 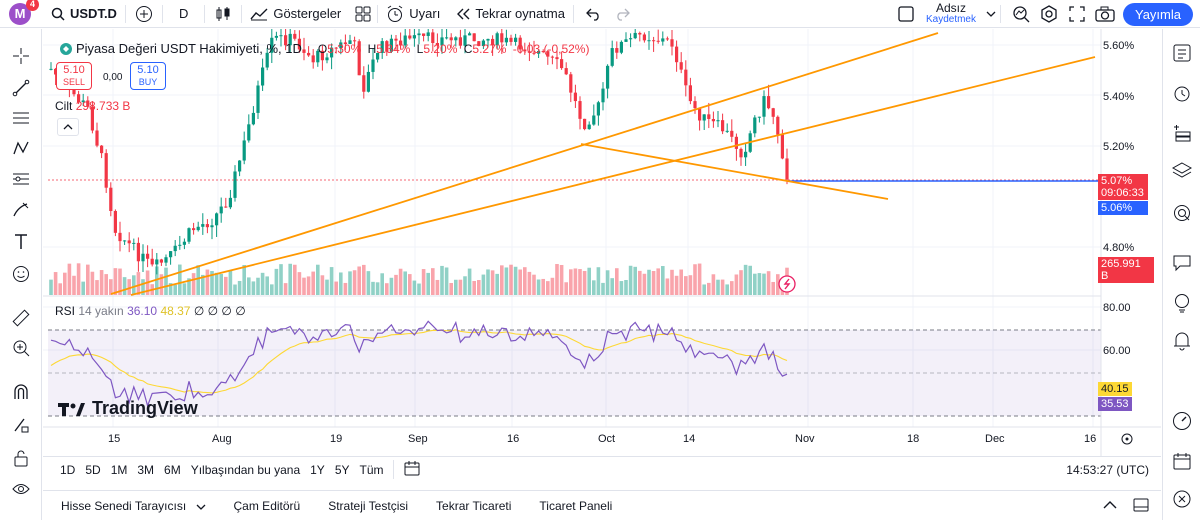 What do you see at coordinates (189, 48) in the screenshot?
I see `legend-title: Piyasa Değeri USDT Hakimiyeti, %, 1D` at bounding box center [189, 48].